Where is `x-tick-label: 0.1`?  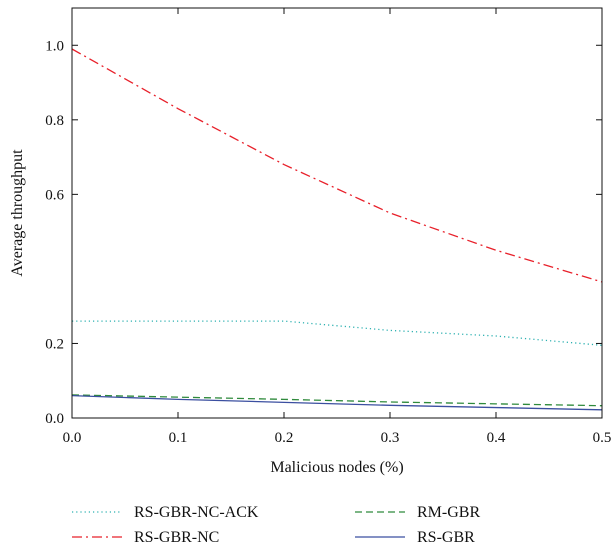
x-tick-label: 0.1 is located at coordinates (178, 438).